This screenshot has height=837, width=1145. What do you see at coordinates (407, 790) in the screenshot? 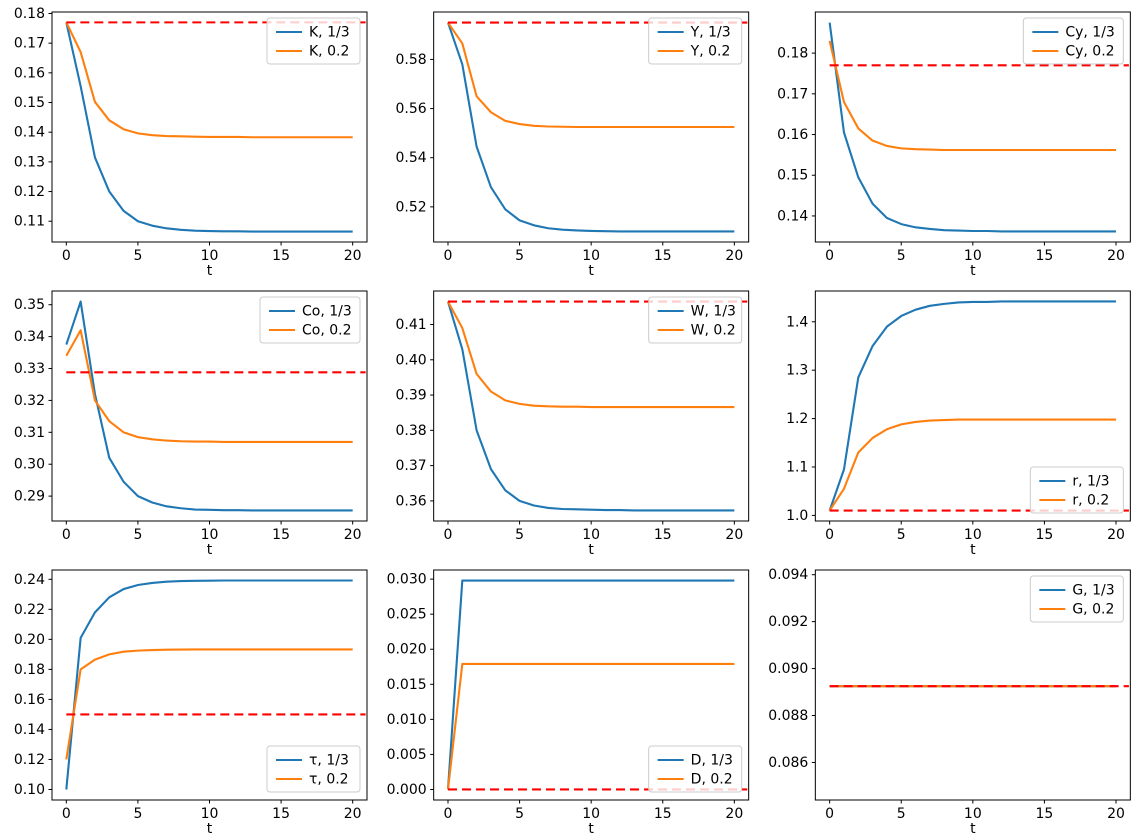
I see `y-tick-label: 0.000` at bounding box center [407, 790].